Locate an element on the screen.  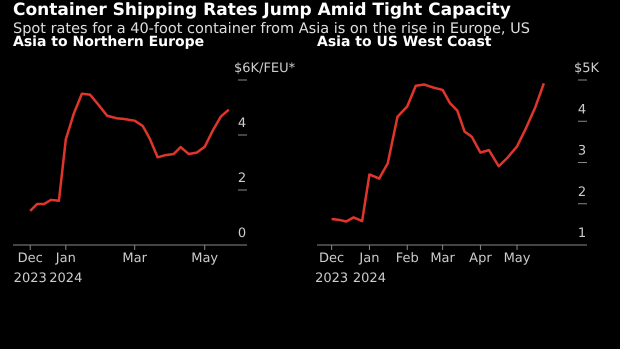
x-tick-label: Apr is located at coordinates (480, 258).